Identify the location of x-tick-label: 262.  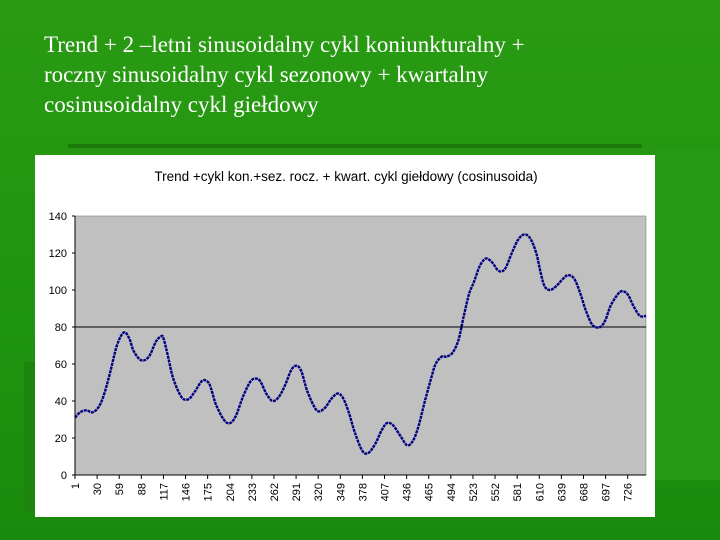
(275, 492).